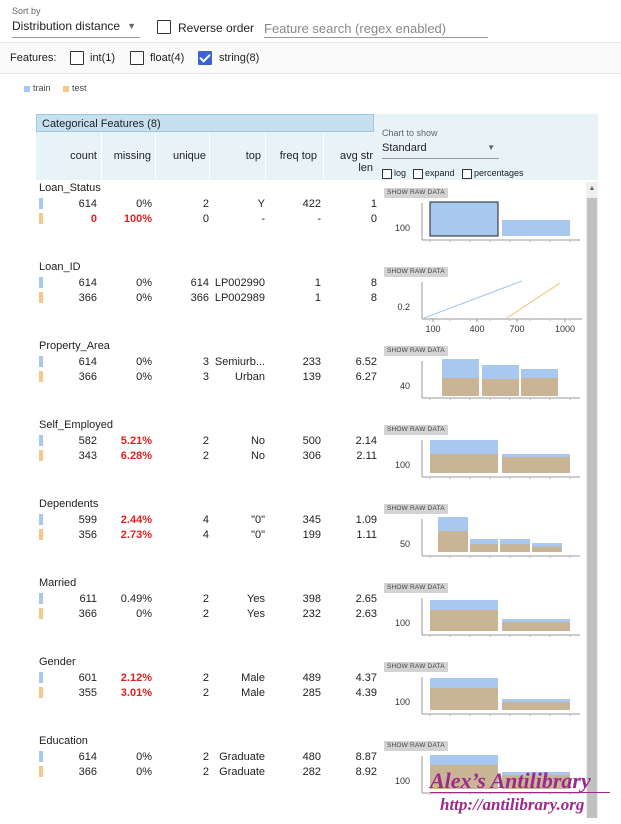  What do you see at coordinates (366, 614) in the screenshot?
I see `cell-avg: 2.63` at bounding box center [366, 614].